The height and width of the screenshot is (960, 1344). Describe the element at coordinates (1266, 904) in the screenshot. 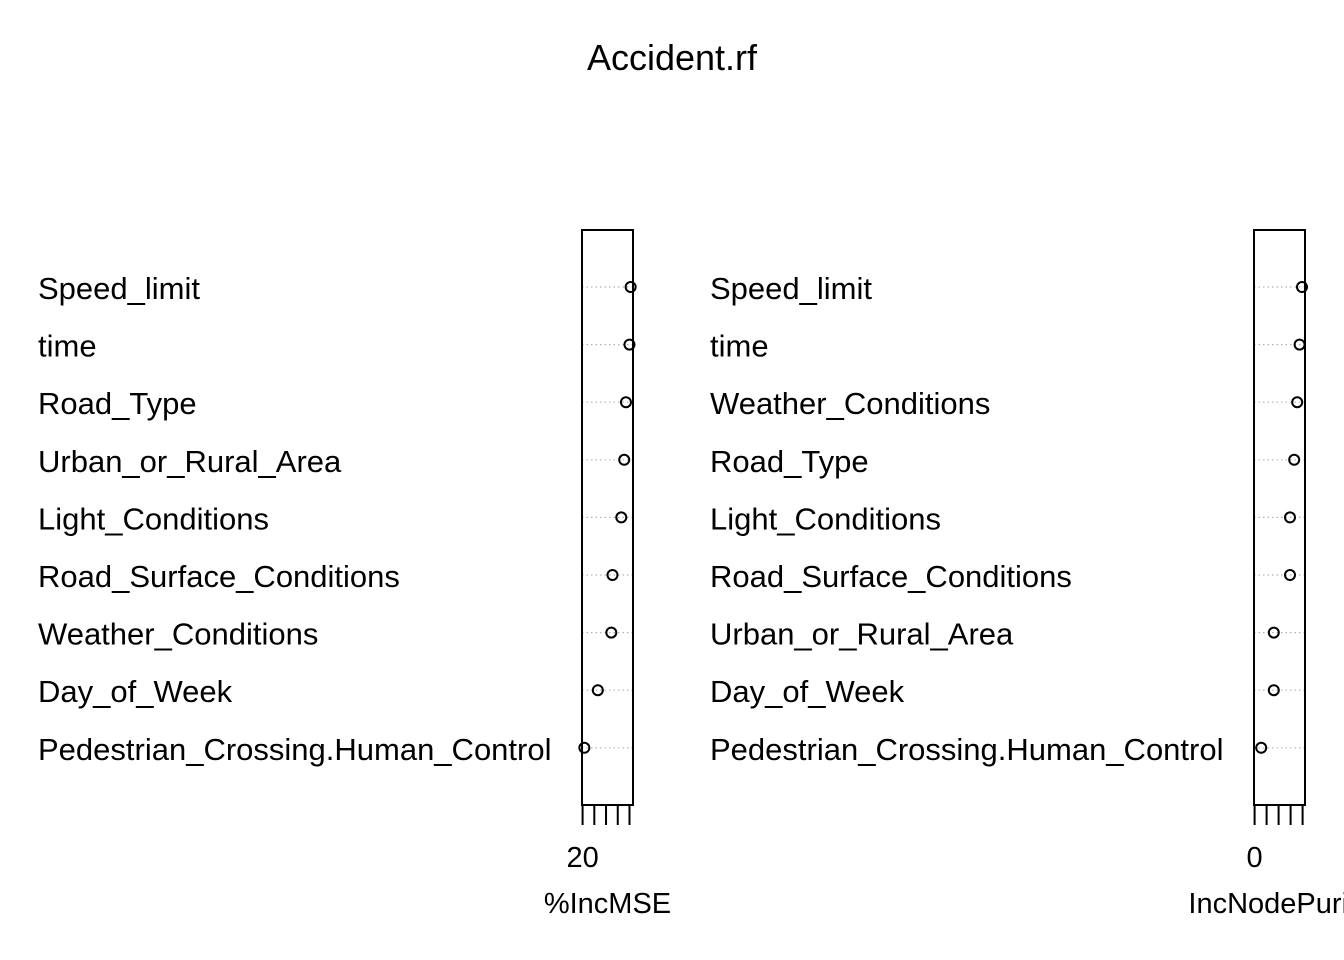

I see `x-axis-label: IncNodePurity` at that location.